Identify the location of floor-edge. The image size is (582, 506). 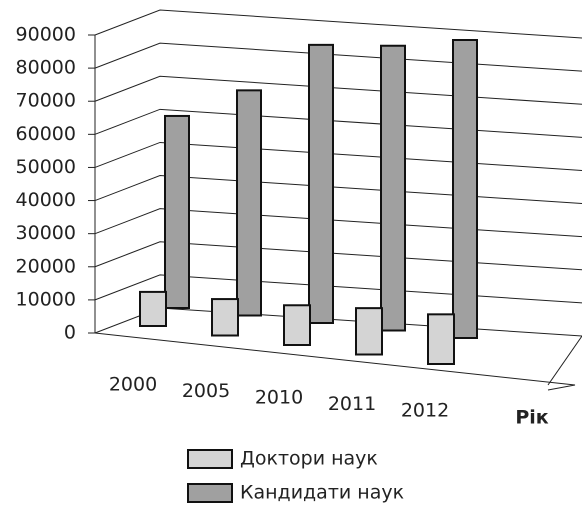
(335, 361).